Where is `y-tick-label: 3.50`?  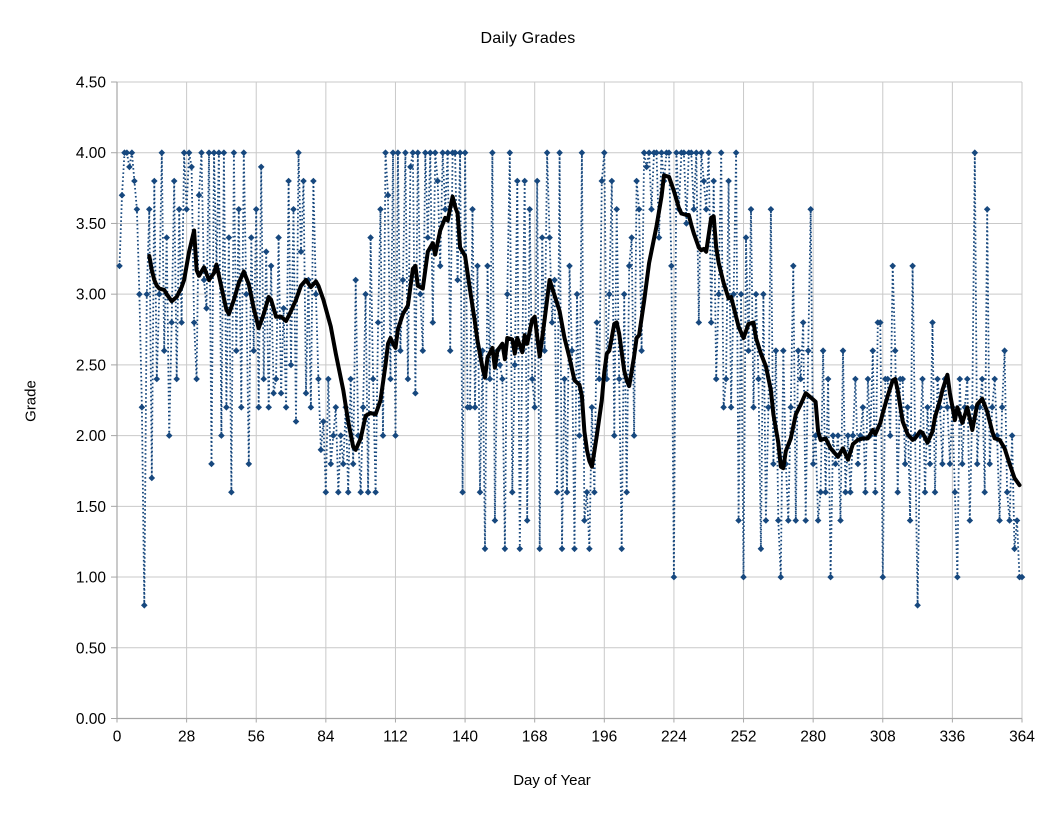 y-tick-label: 3.50 is located at coordinates (91, 224).